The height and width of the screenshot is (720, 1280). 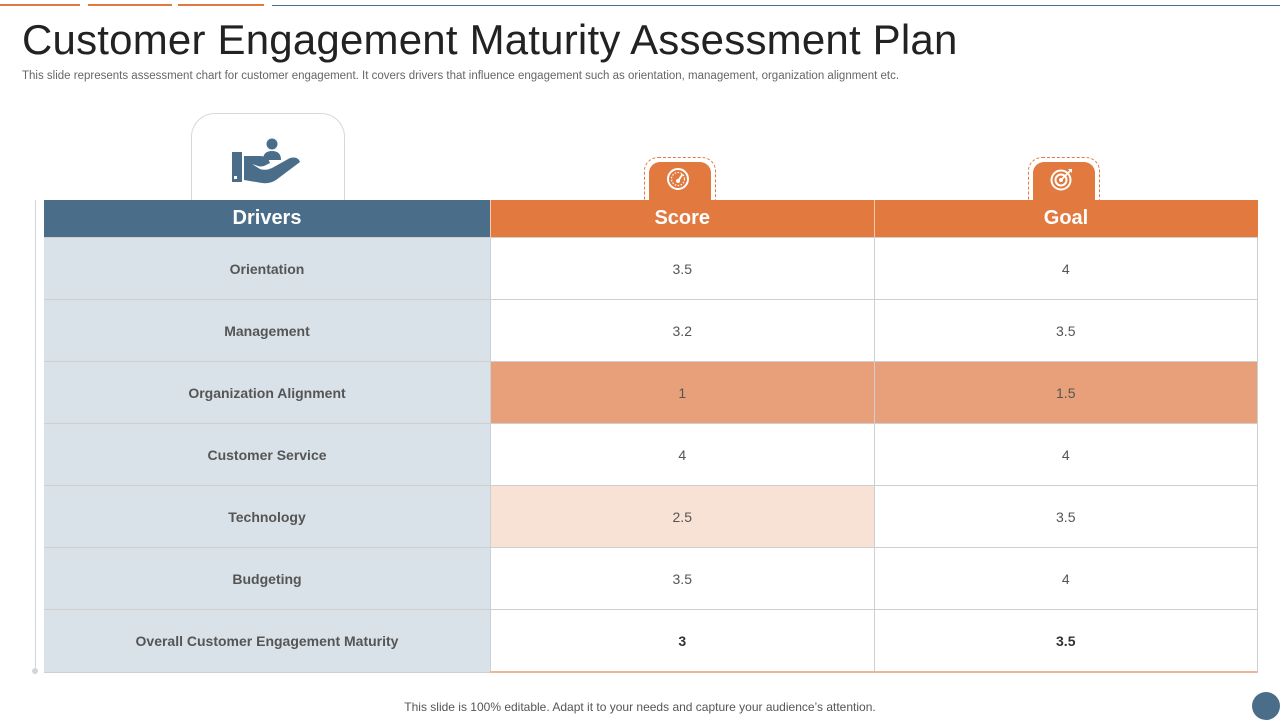 What do you see at coordinates (682, 219) in the screenshot?
I see `header-score: Score` at bounding box center [682, 219].